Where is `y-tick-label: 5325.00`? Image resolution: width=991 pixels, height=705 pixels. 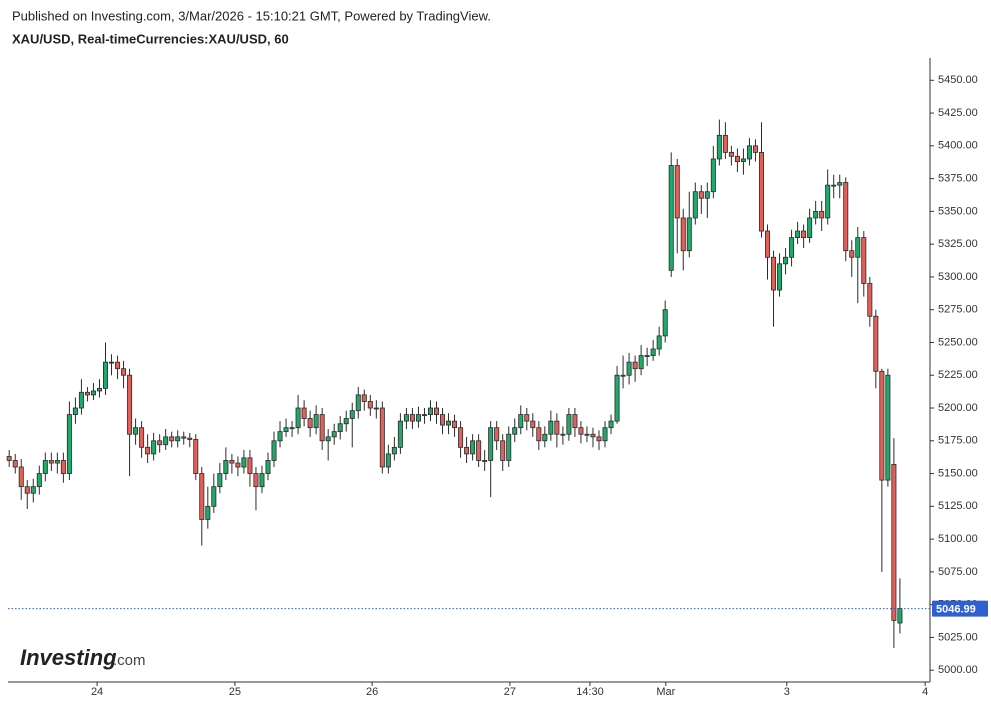
y-tick-label: 5325.00 is located at coordinates (958, 244).